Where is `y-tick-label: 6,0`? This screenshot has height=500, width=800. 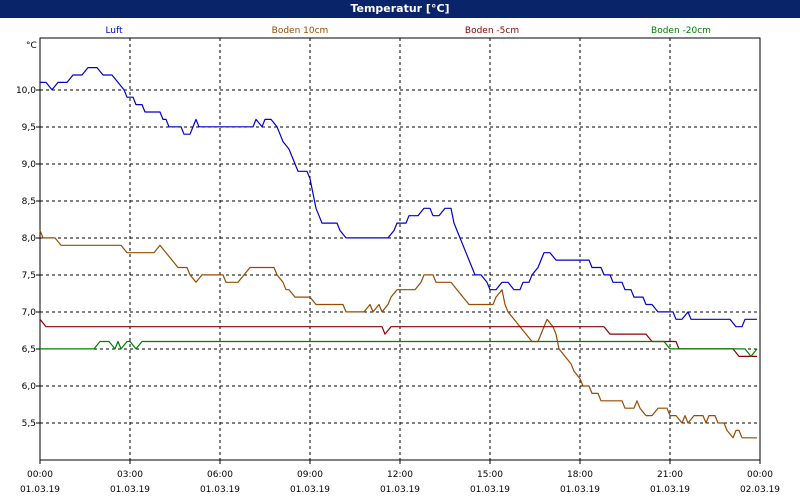 y-tick-label: 6,0 is located at coordinates (29, 387).